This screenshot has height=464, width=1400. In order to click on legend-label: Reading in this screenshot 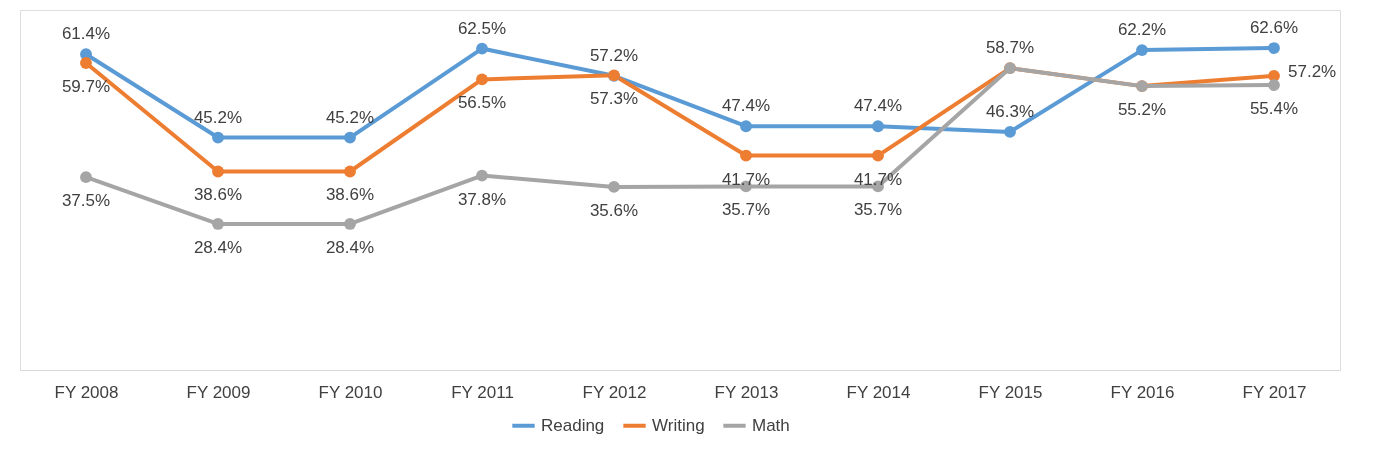, I will do `click(573, 425)`.